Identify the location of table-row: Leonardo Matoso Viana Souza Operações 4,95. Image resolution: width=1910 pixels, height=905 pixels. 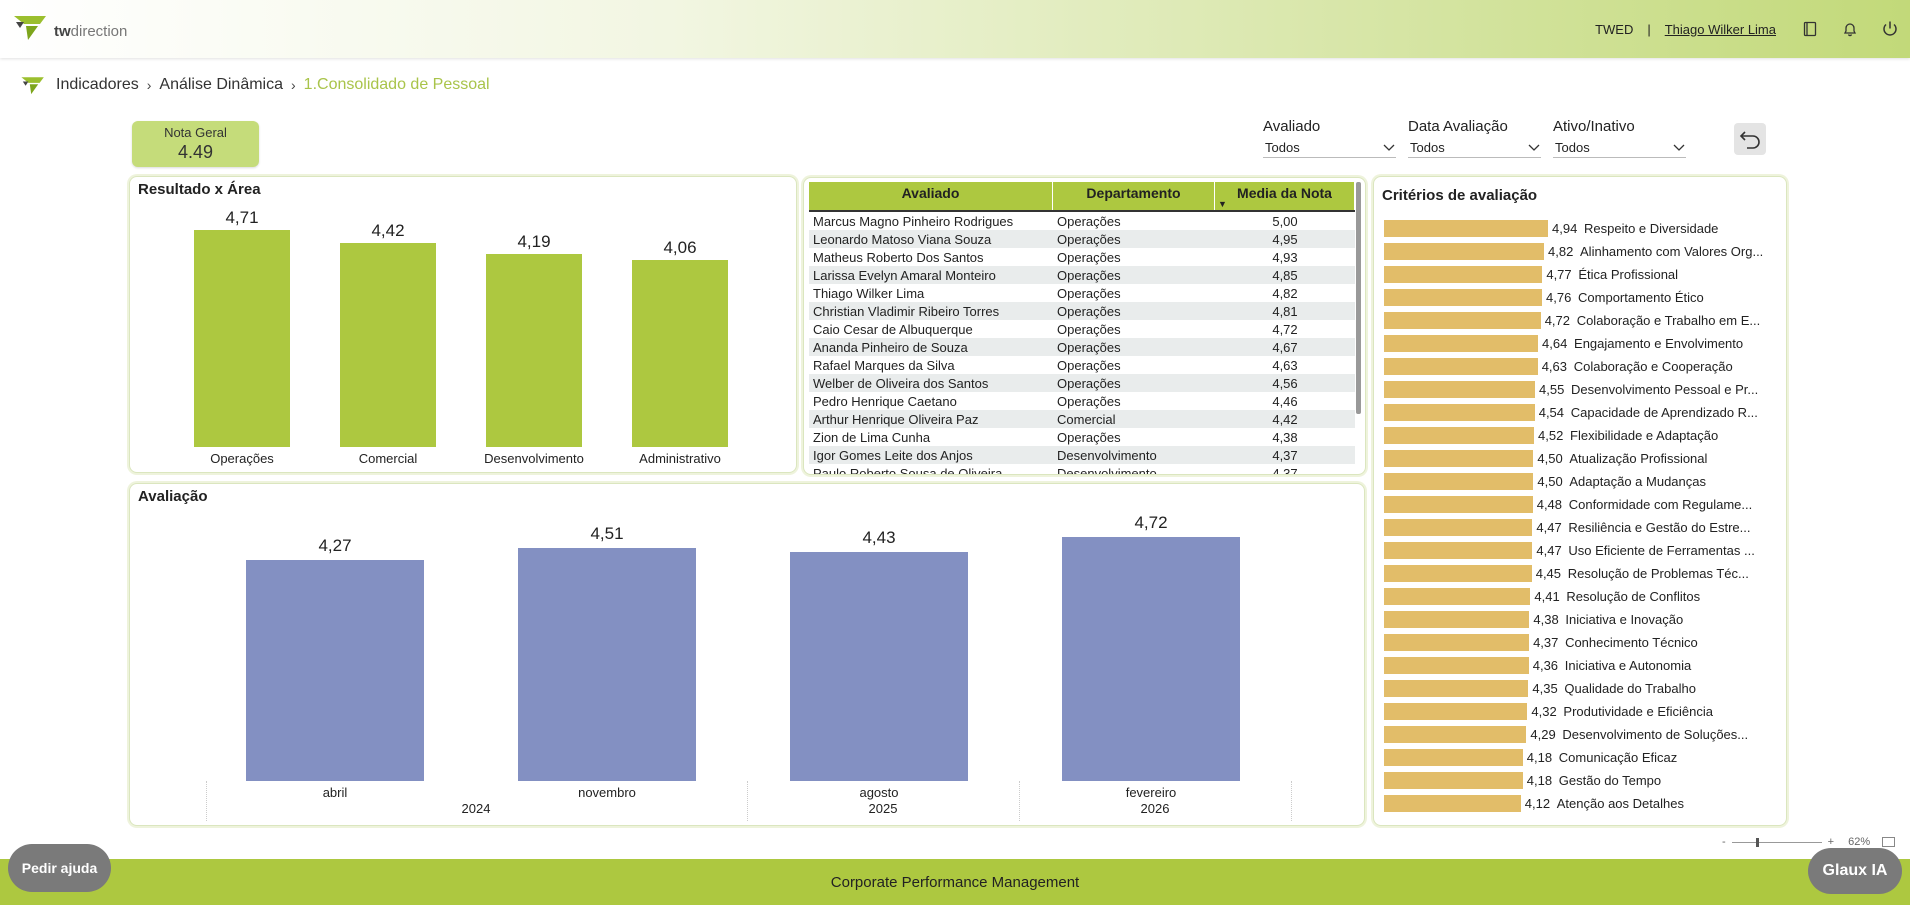
(1082, 239).